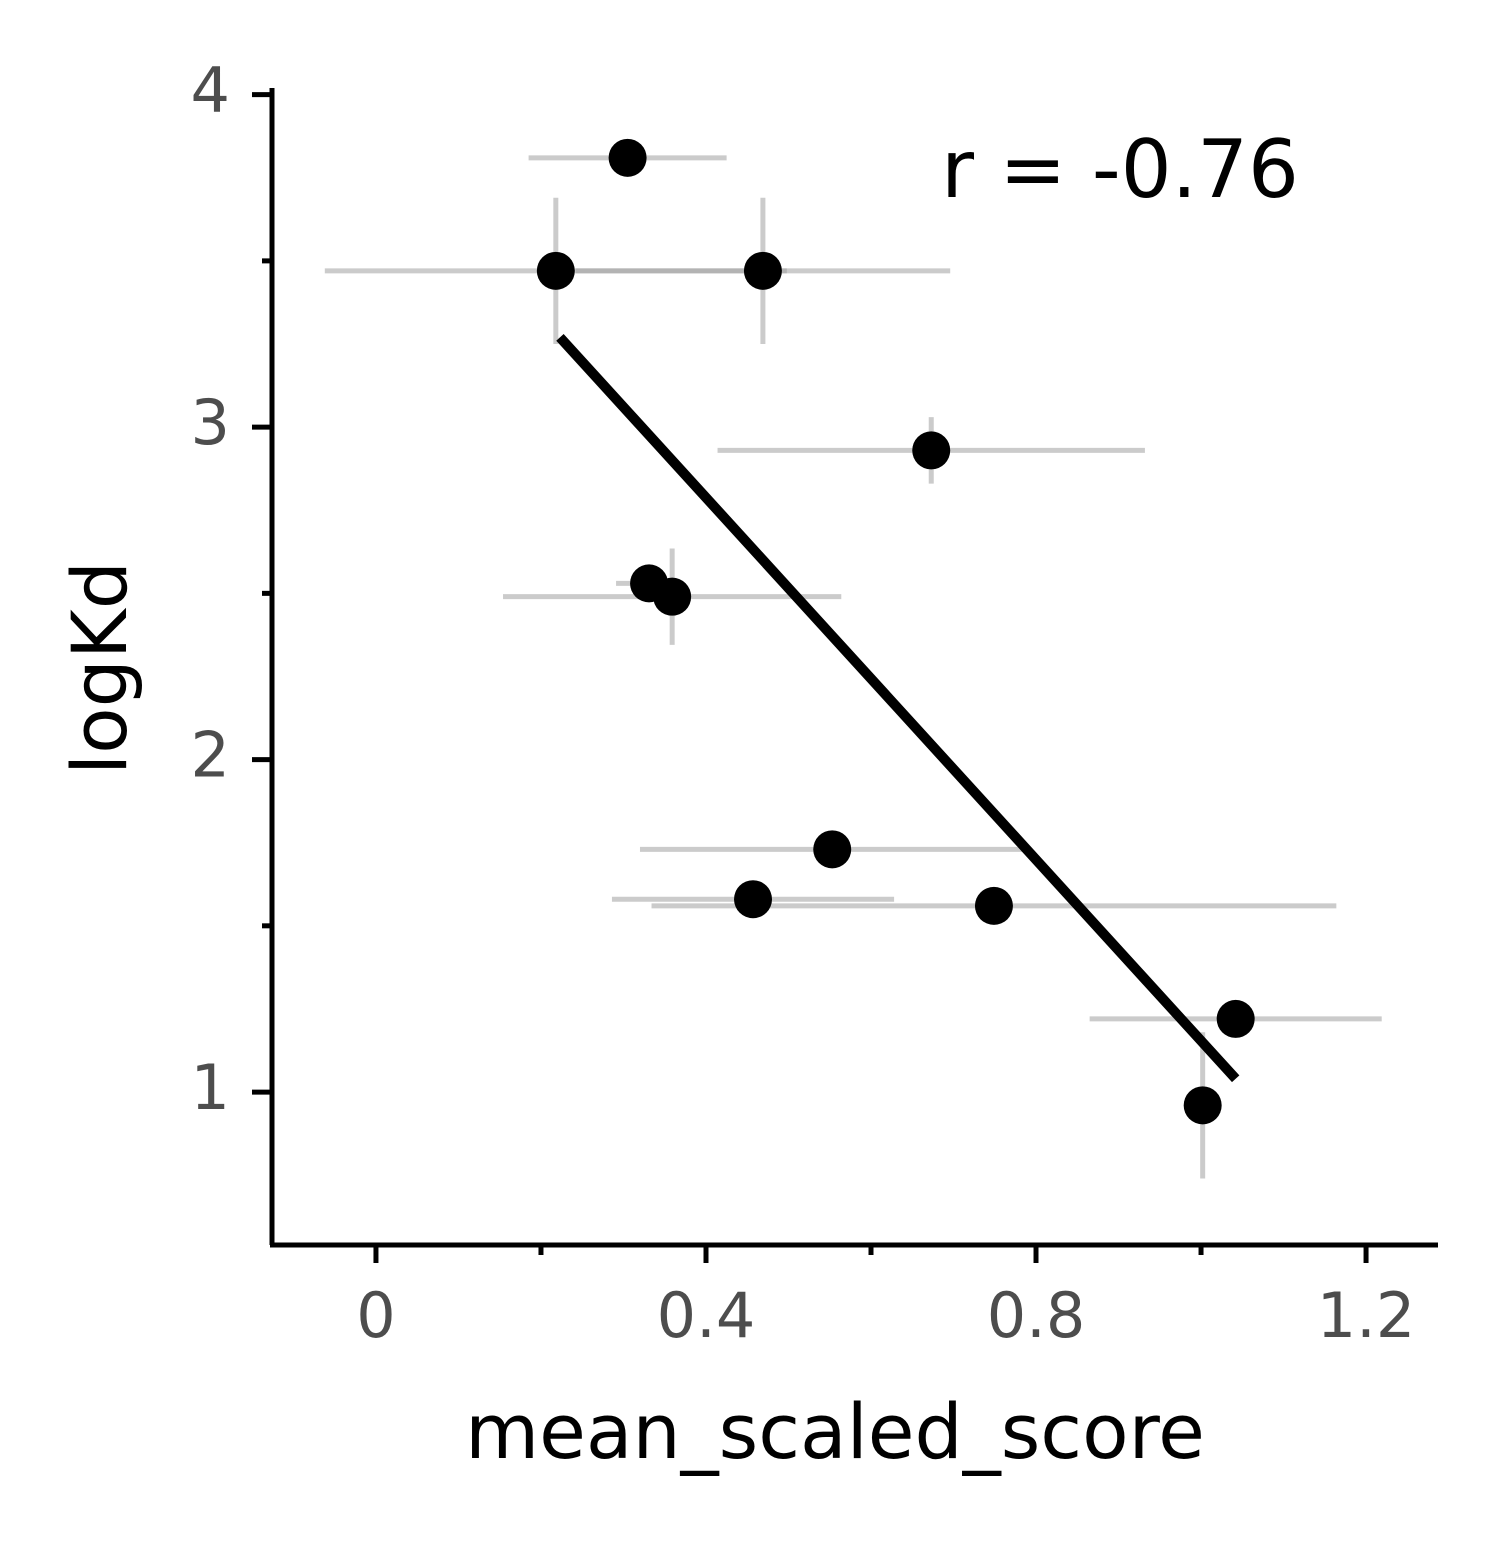 This screenshot has width=1495, height=1544. What do you see at coordinates (1366, 1315) in the screenshot?
I see `x-tick-label: 1.2` at bounding box center [1366, 1315].